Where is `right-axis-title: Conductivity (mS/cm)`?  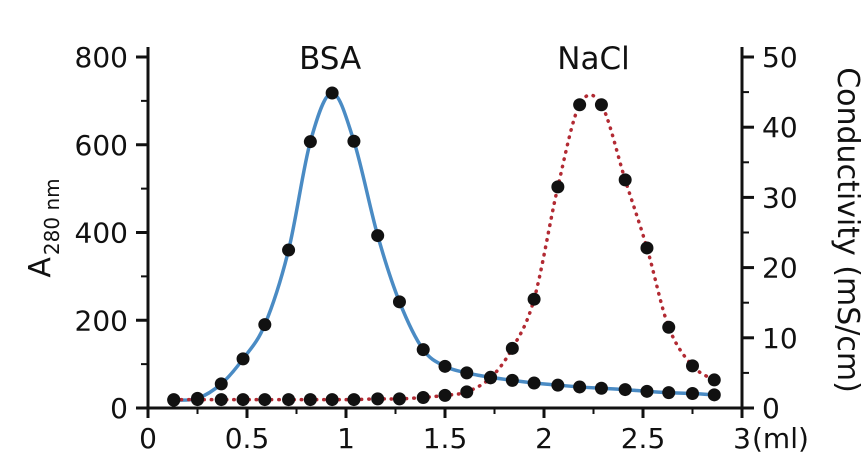
right-axis-title: Conductivity (mS/cm) is located at coordinates (847, 230).